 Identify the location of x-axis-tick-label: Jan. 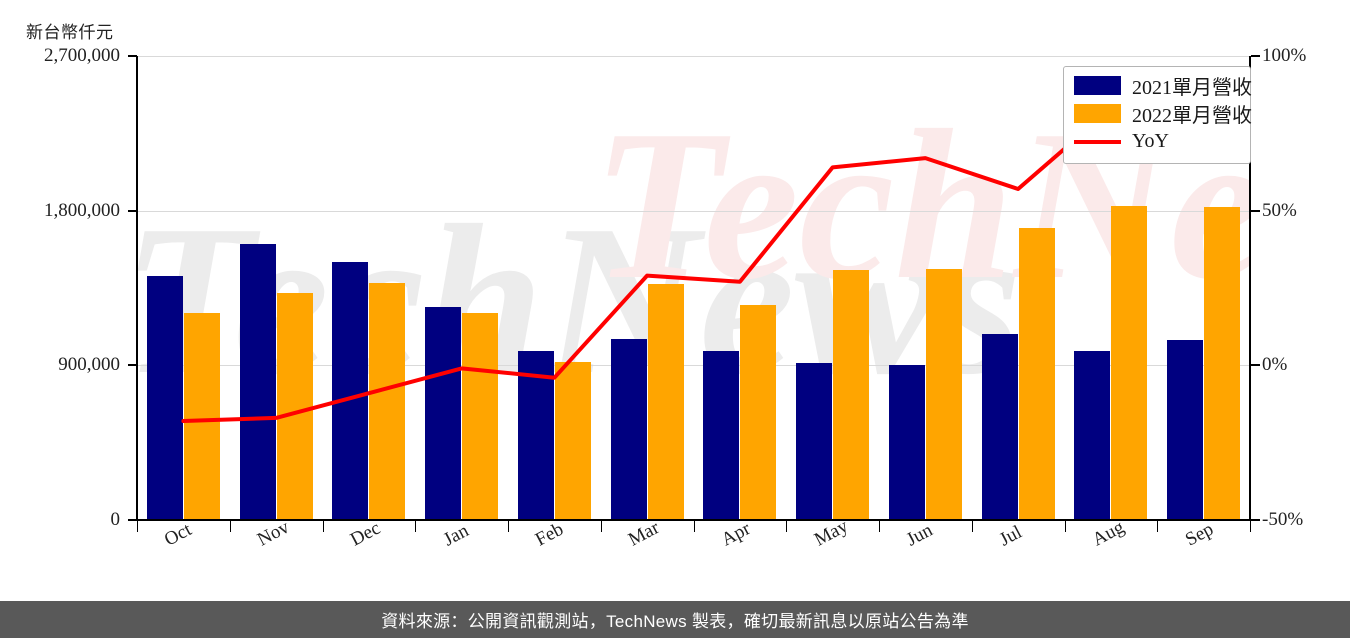
(455, 535).